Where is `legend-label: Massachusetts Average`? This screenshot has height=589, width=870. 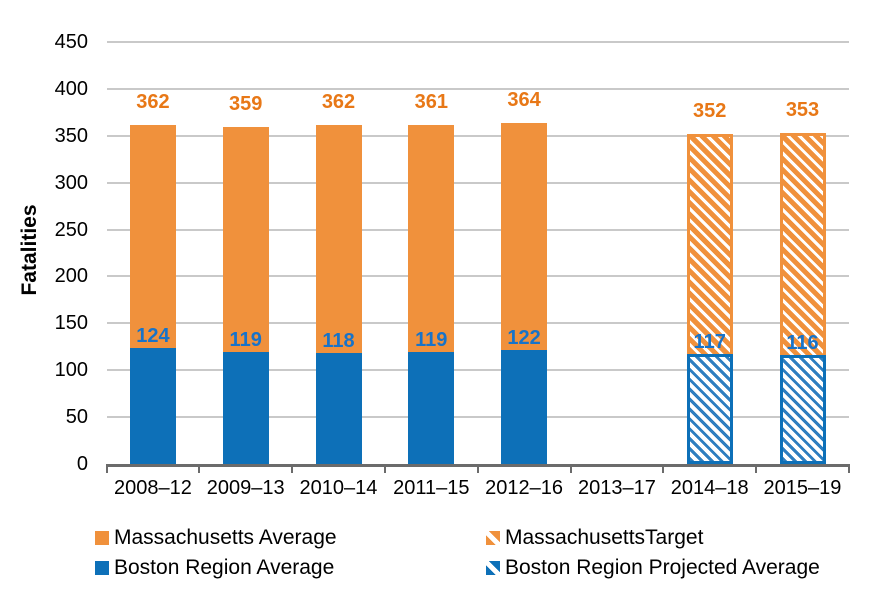
legend-label: Massachusetts Average is located at coordinates (225, 537).